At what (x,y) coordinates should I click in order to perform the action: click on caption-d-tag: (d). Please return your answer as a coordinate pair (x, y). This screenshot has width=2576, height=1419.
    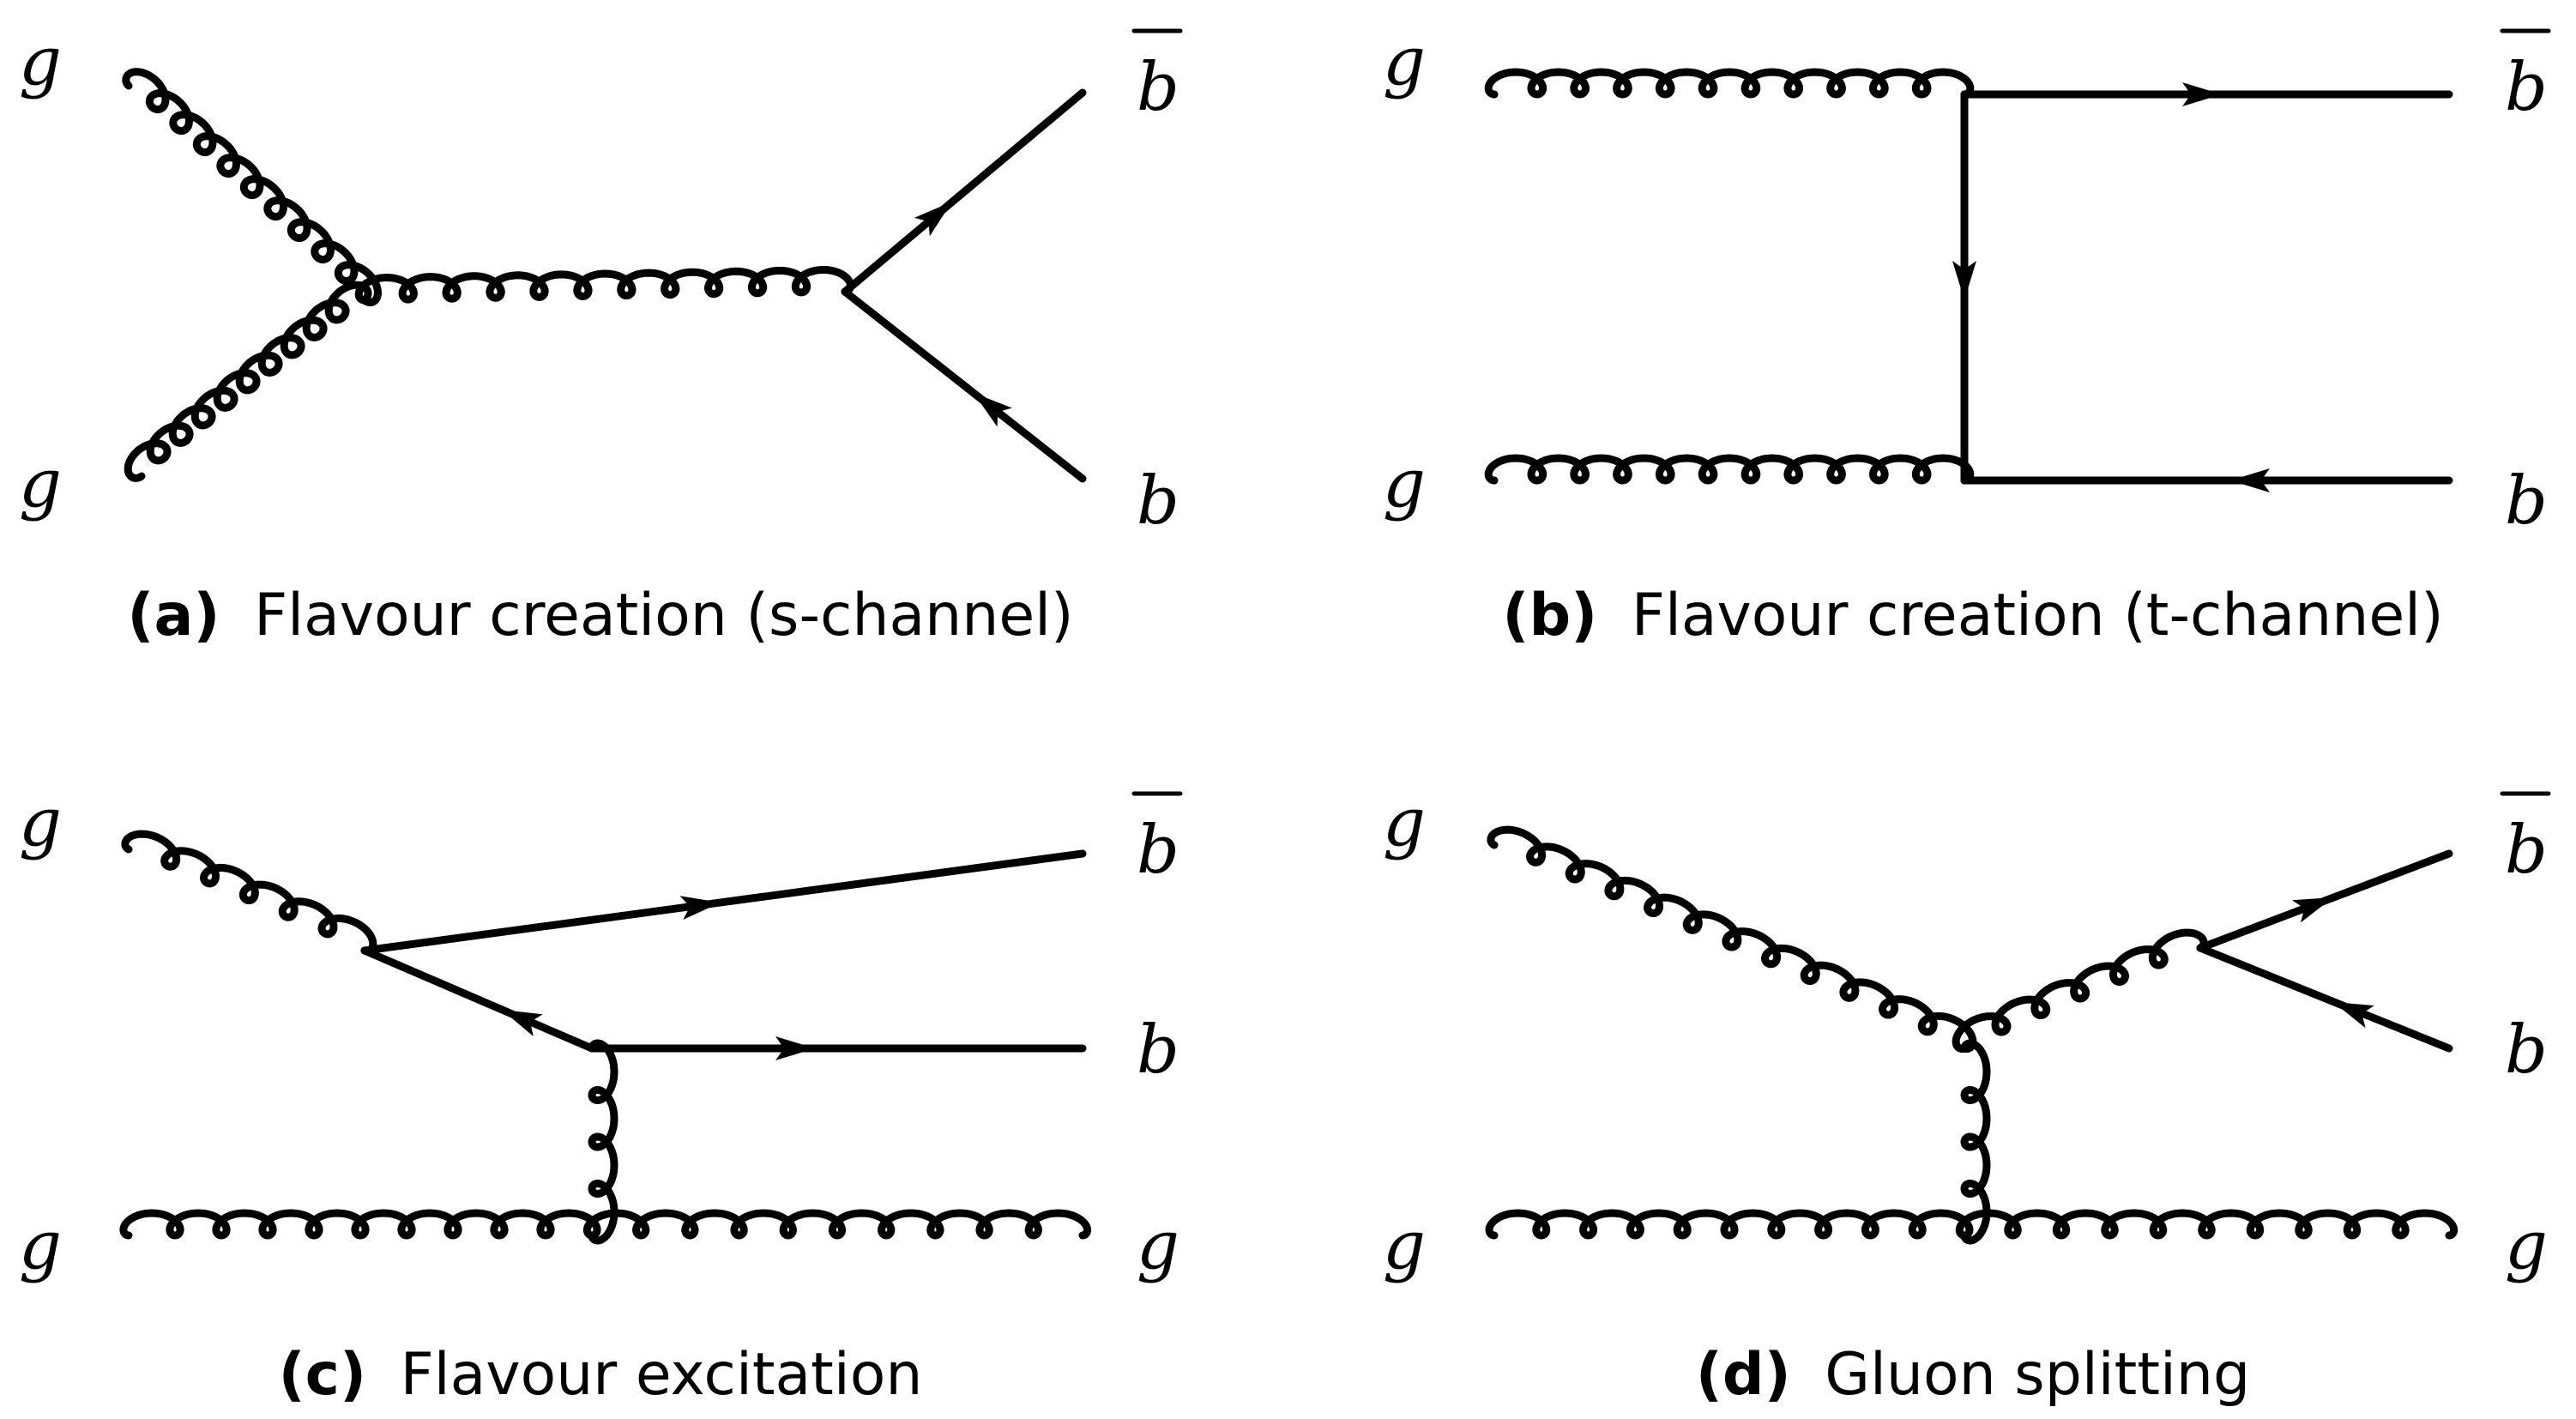
    Looking at the image, I should click on (1743, 1375).